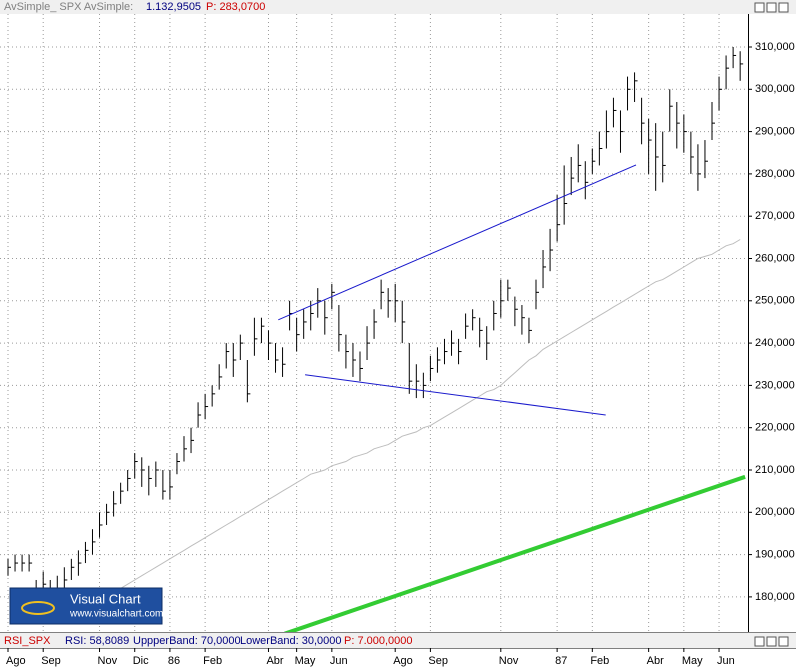  Describe the element at coordinates (775, 47) in the screenshot. I see `y-tick-label: 310,000` at that location.